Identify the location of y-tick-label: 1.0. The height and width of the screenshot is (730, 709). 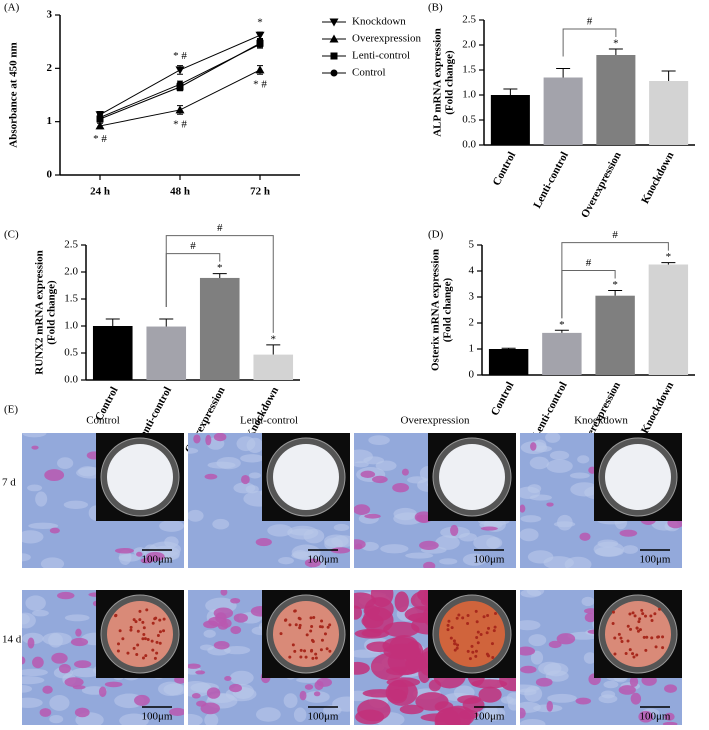
(469, 95).